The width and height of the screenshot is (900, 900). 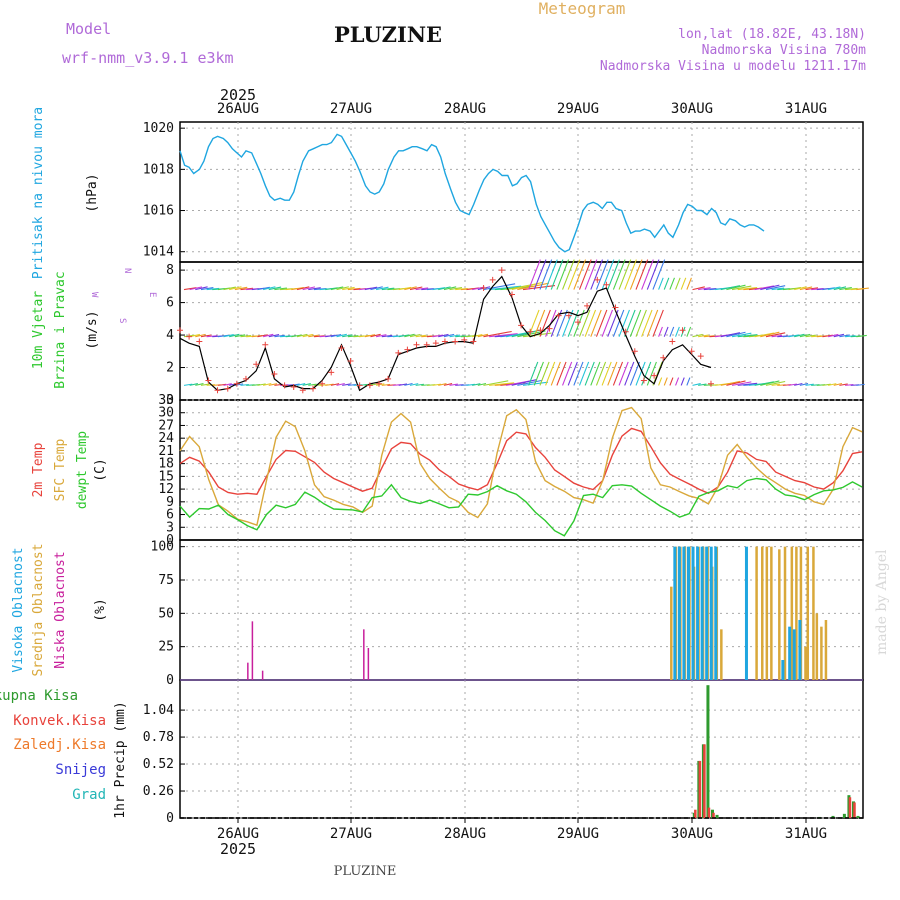 I want to click on temp-label-sfc: SFC Temp, so click(x=60, y=470).